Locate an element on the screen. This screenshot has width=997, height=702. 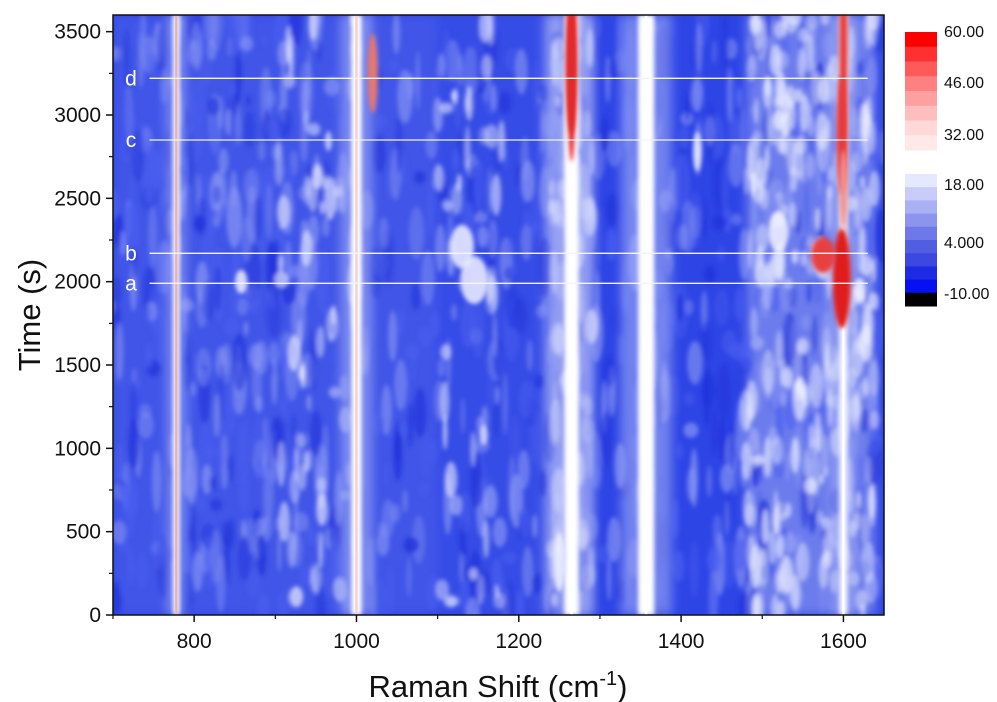
x-tick-label: 1600 is located at coordinates (843, 641).